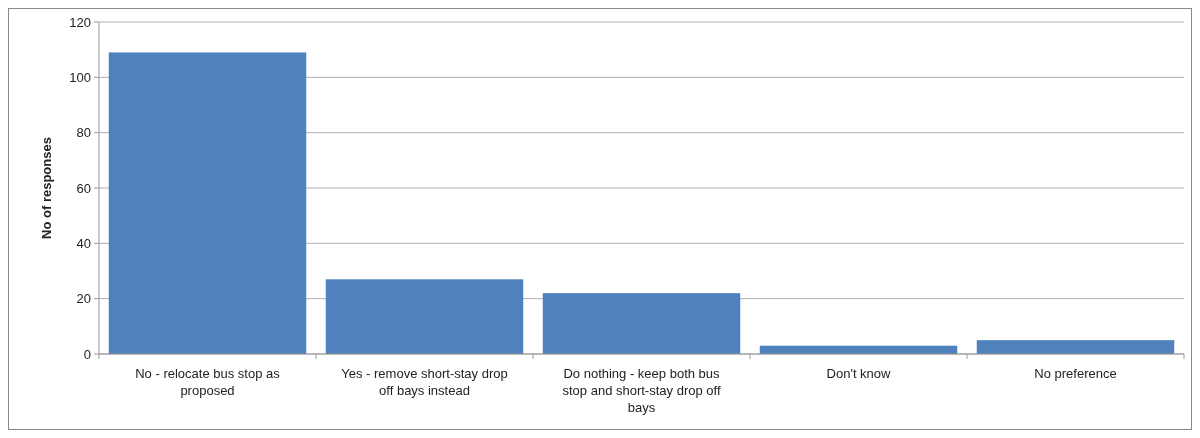 The width and height of the screenshot is (1200, 438). Describe the element at coordinates (80, 77) in the screenshot. I see `y-tick-label: 100` at that location.